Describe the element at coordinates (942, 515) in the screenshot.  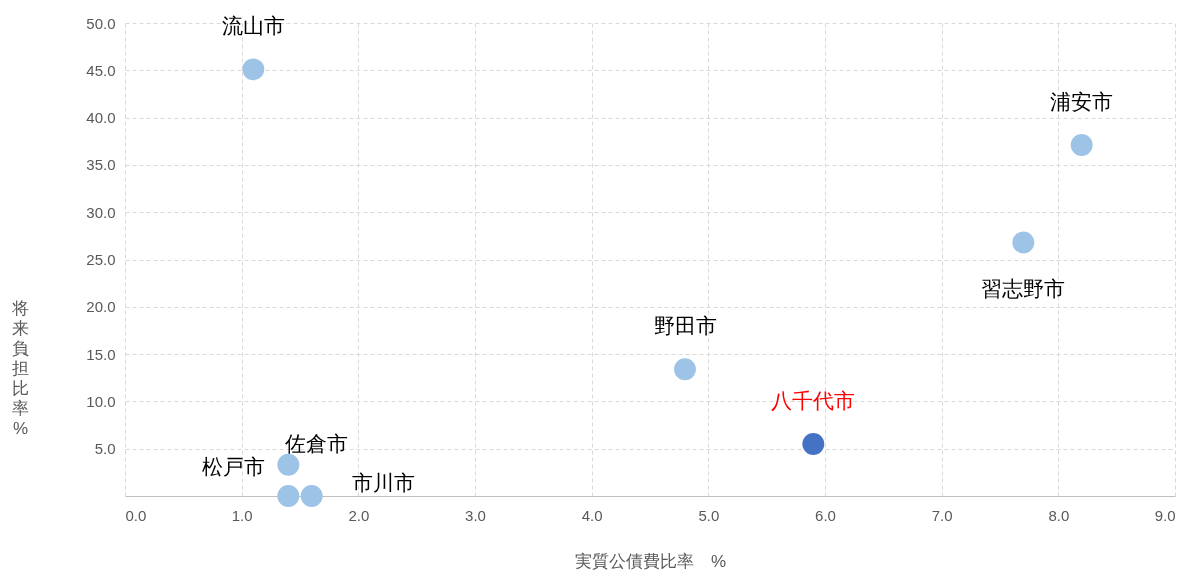
I see `x-tick-label: 7.0` at that location.